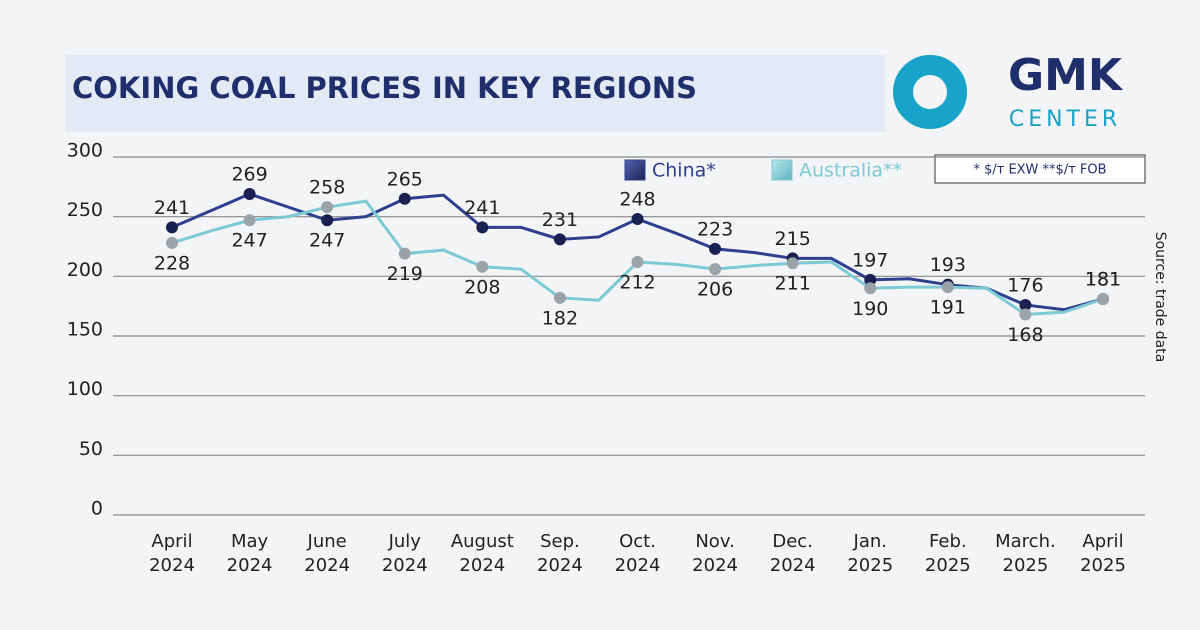  What do you see at coordinates (1103, 280) in the screenshot?
I see `data-label: 181` at bounding box center [1103, 280].